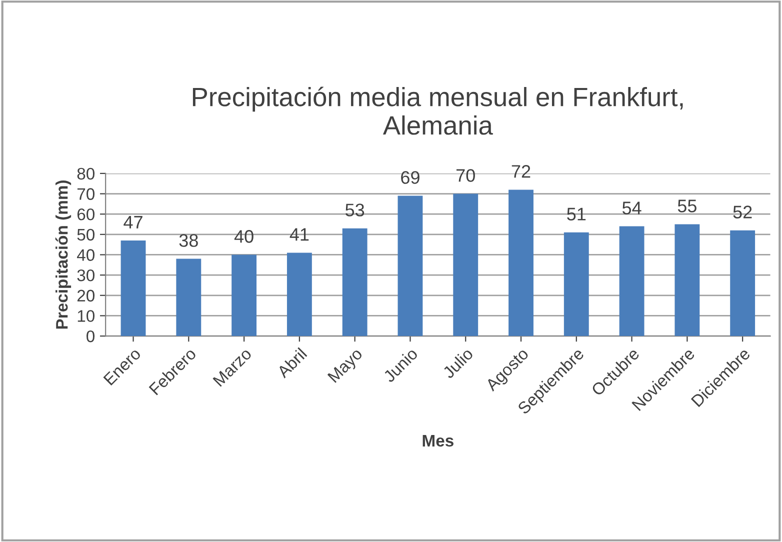 The height and width of the screenshot is (542, 782). Describe the element at coordinates (299, 234) in the screenshot. I see `data-label: 41` at that location.